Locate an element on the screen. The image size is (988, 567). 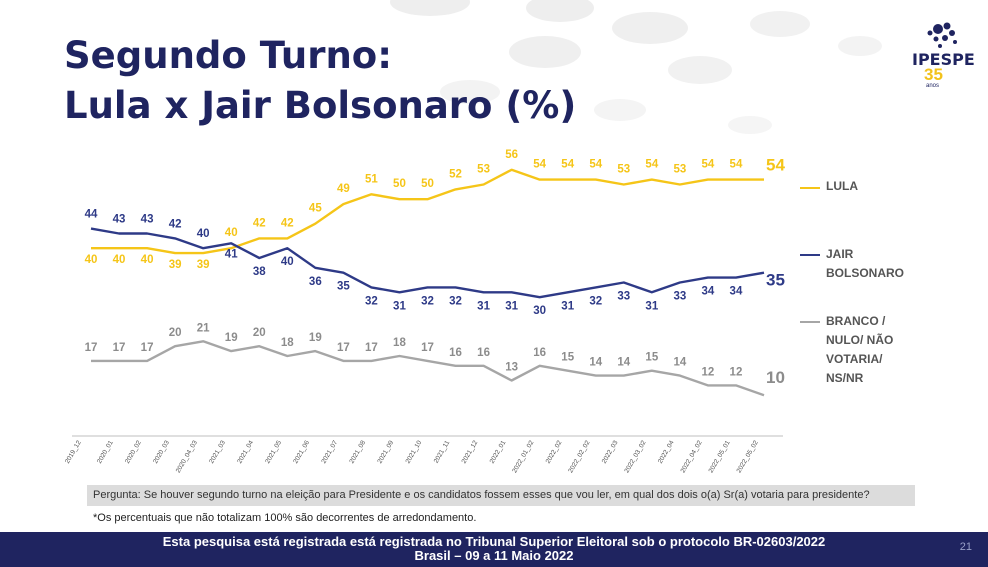
x-tick-label: 2022_05_02 is located at coordinates (748, 456).